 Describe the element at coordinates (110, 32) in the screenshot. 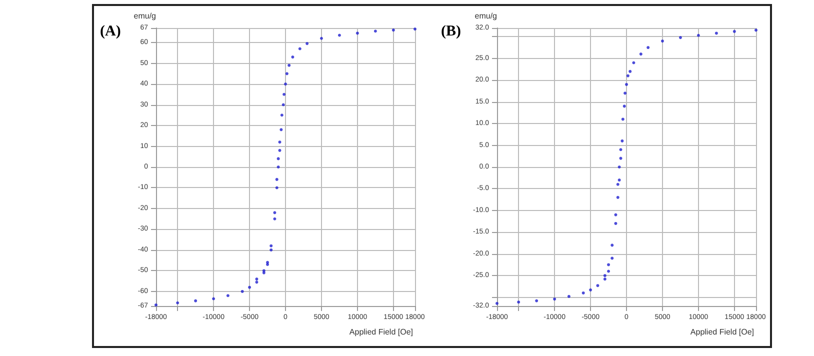

I see `text: (A)` at that location.